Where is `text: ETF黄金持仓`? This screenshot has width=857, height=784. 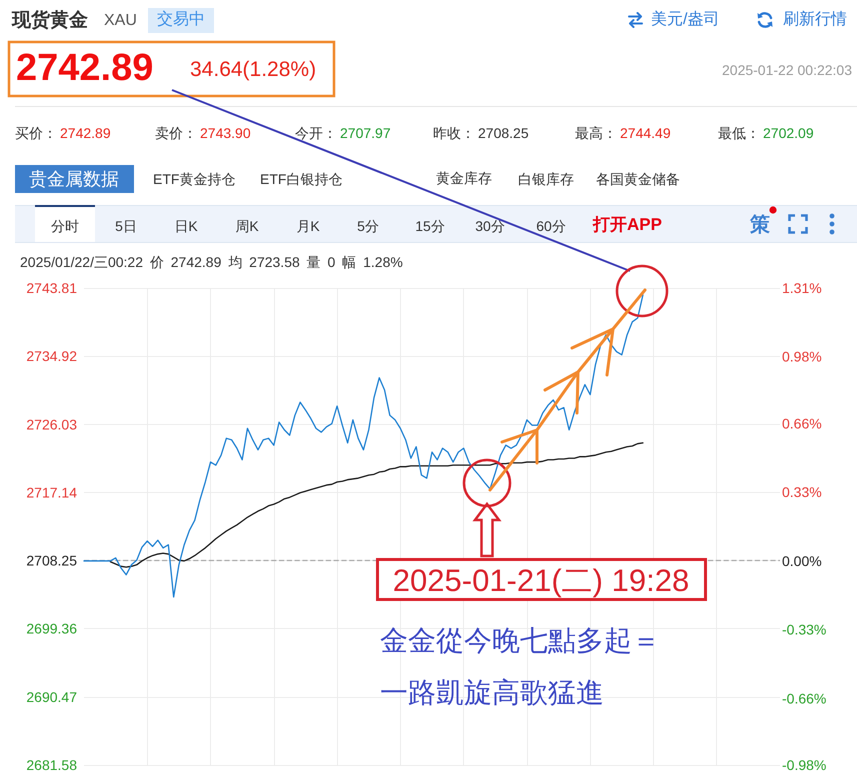
text: ETF黄金持仓 is located at coordinates (194, 179).